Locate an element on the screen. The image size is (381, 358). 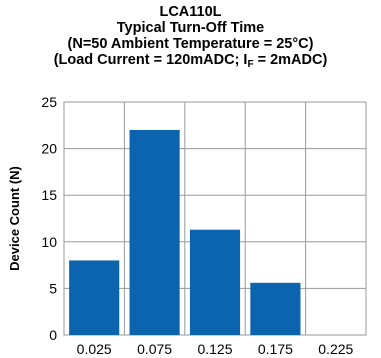
chart-subtitle-load: (Load Current = 120mADC; IF = 2mADC) is located at coordinates (190, 61).